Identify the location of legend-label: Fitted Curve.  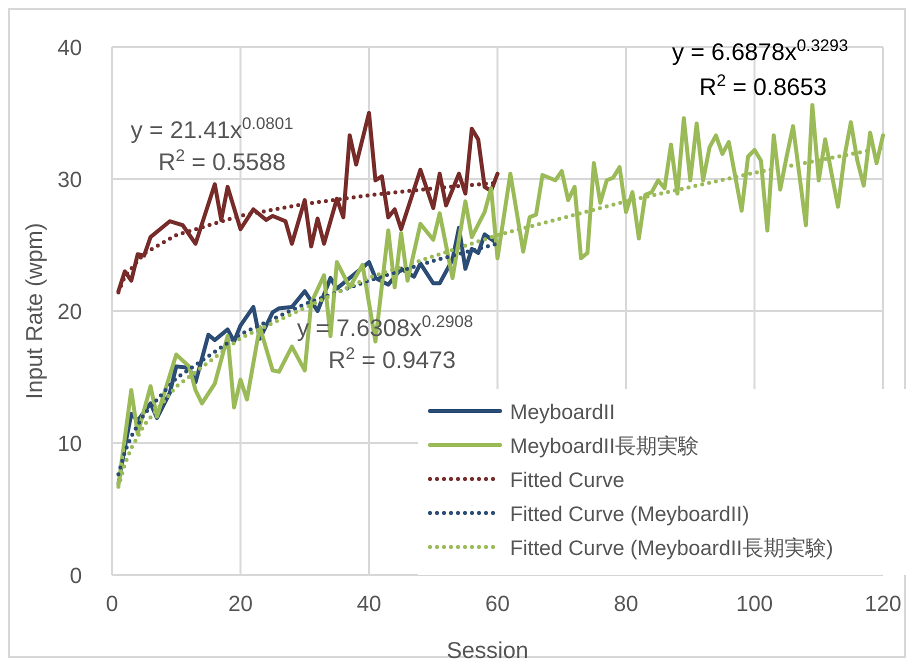
(567, 480).